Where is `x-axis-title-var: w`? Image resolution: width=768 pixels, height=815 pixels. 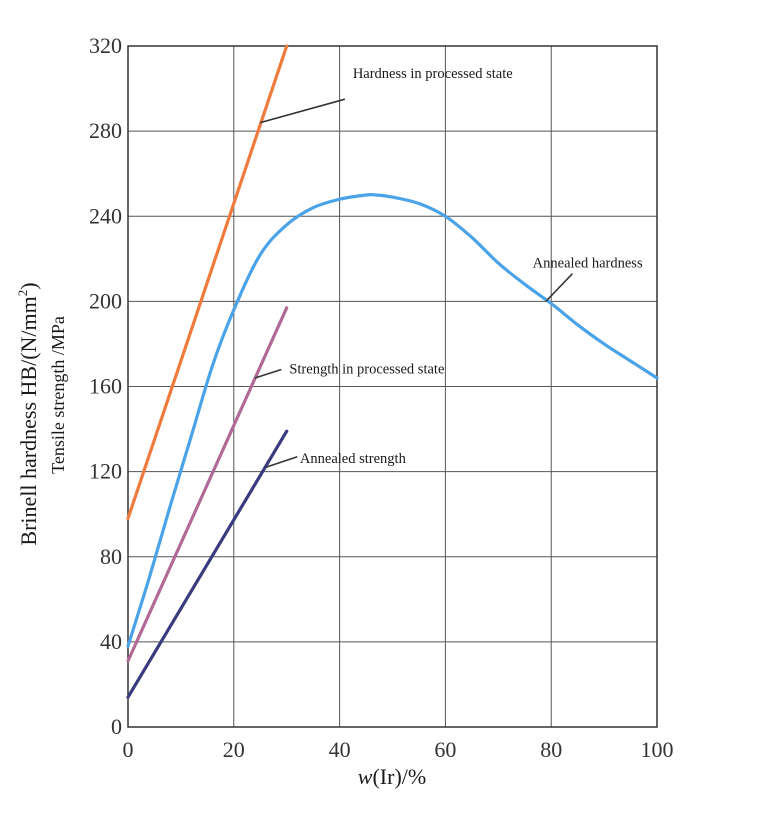
x-axis-title-var: w is located at coordinates (365, 776).